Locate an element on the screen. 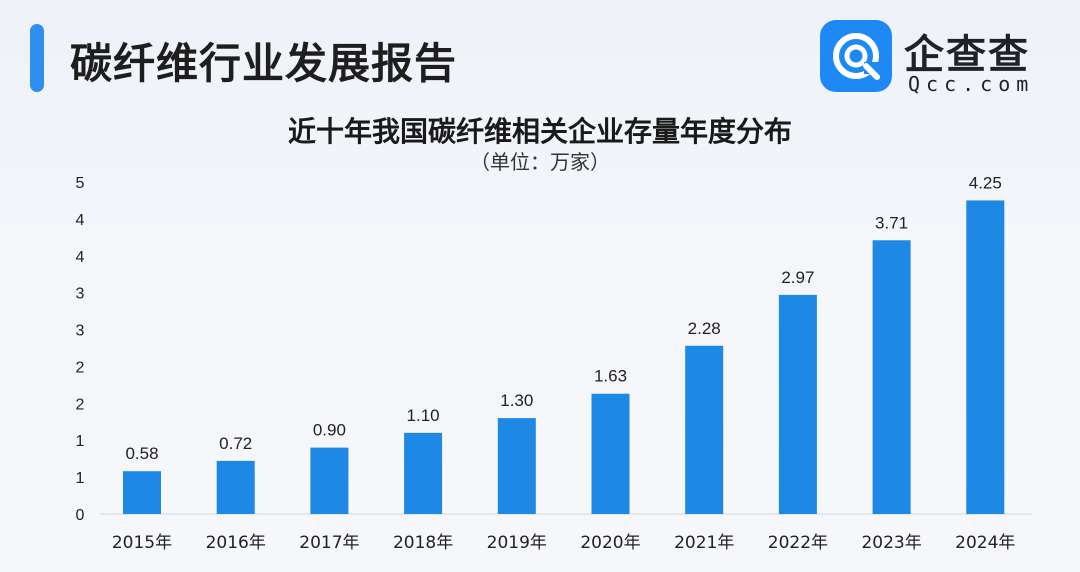 The height and width of the screenshot is (572, 1080). x-tick-label: 2023年 is located at coordinates (891, 543).